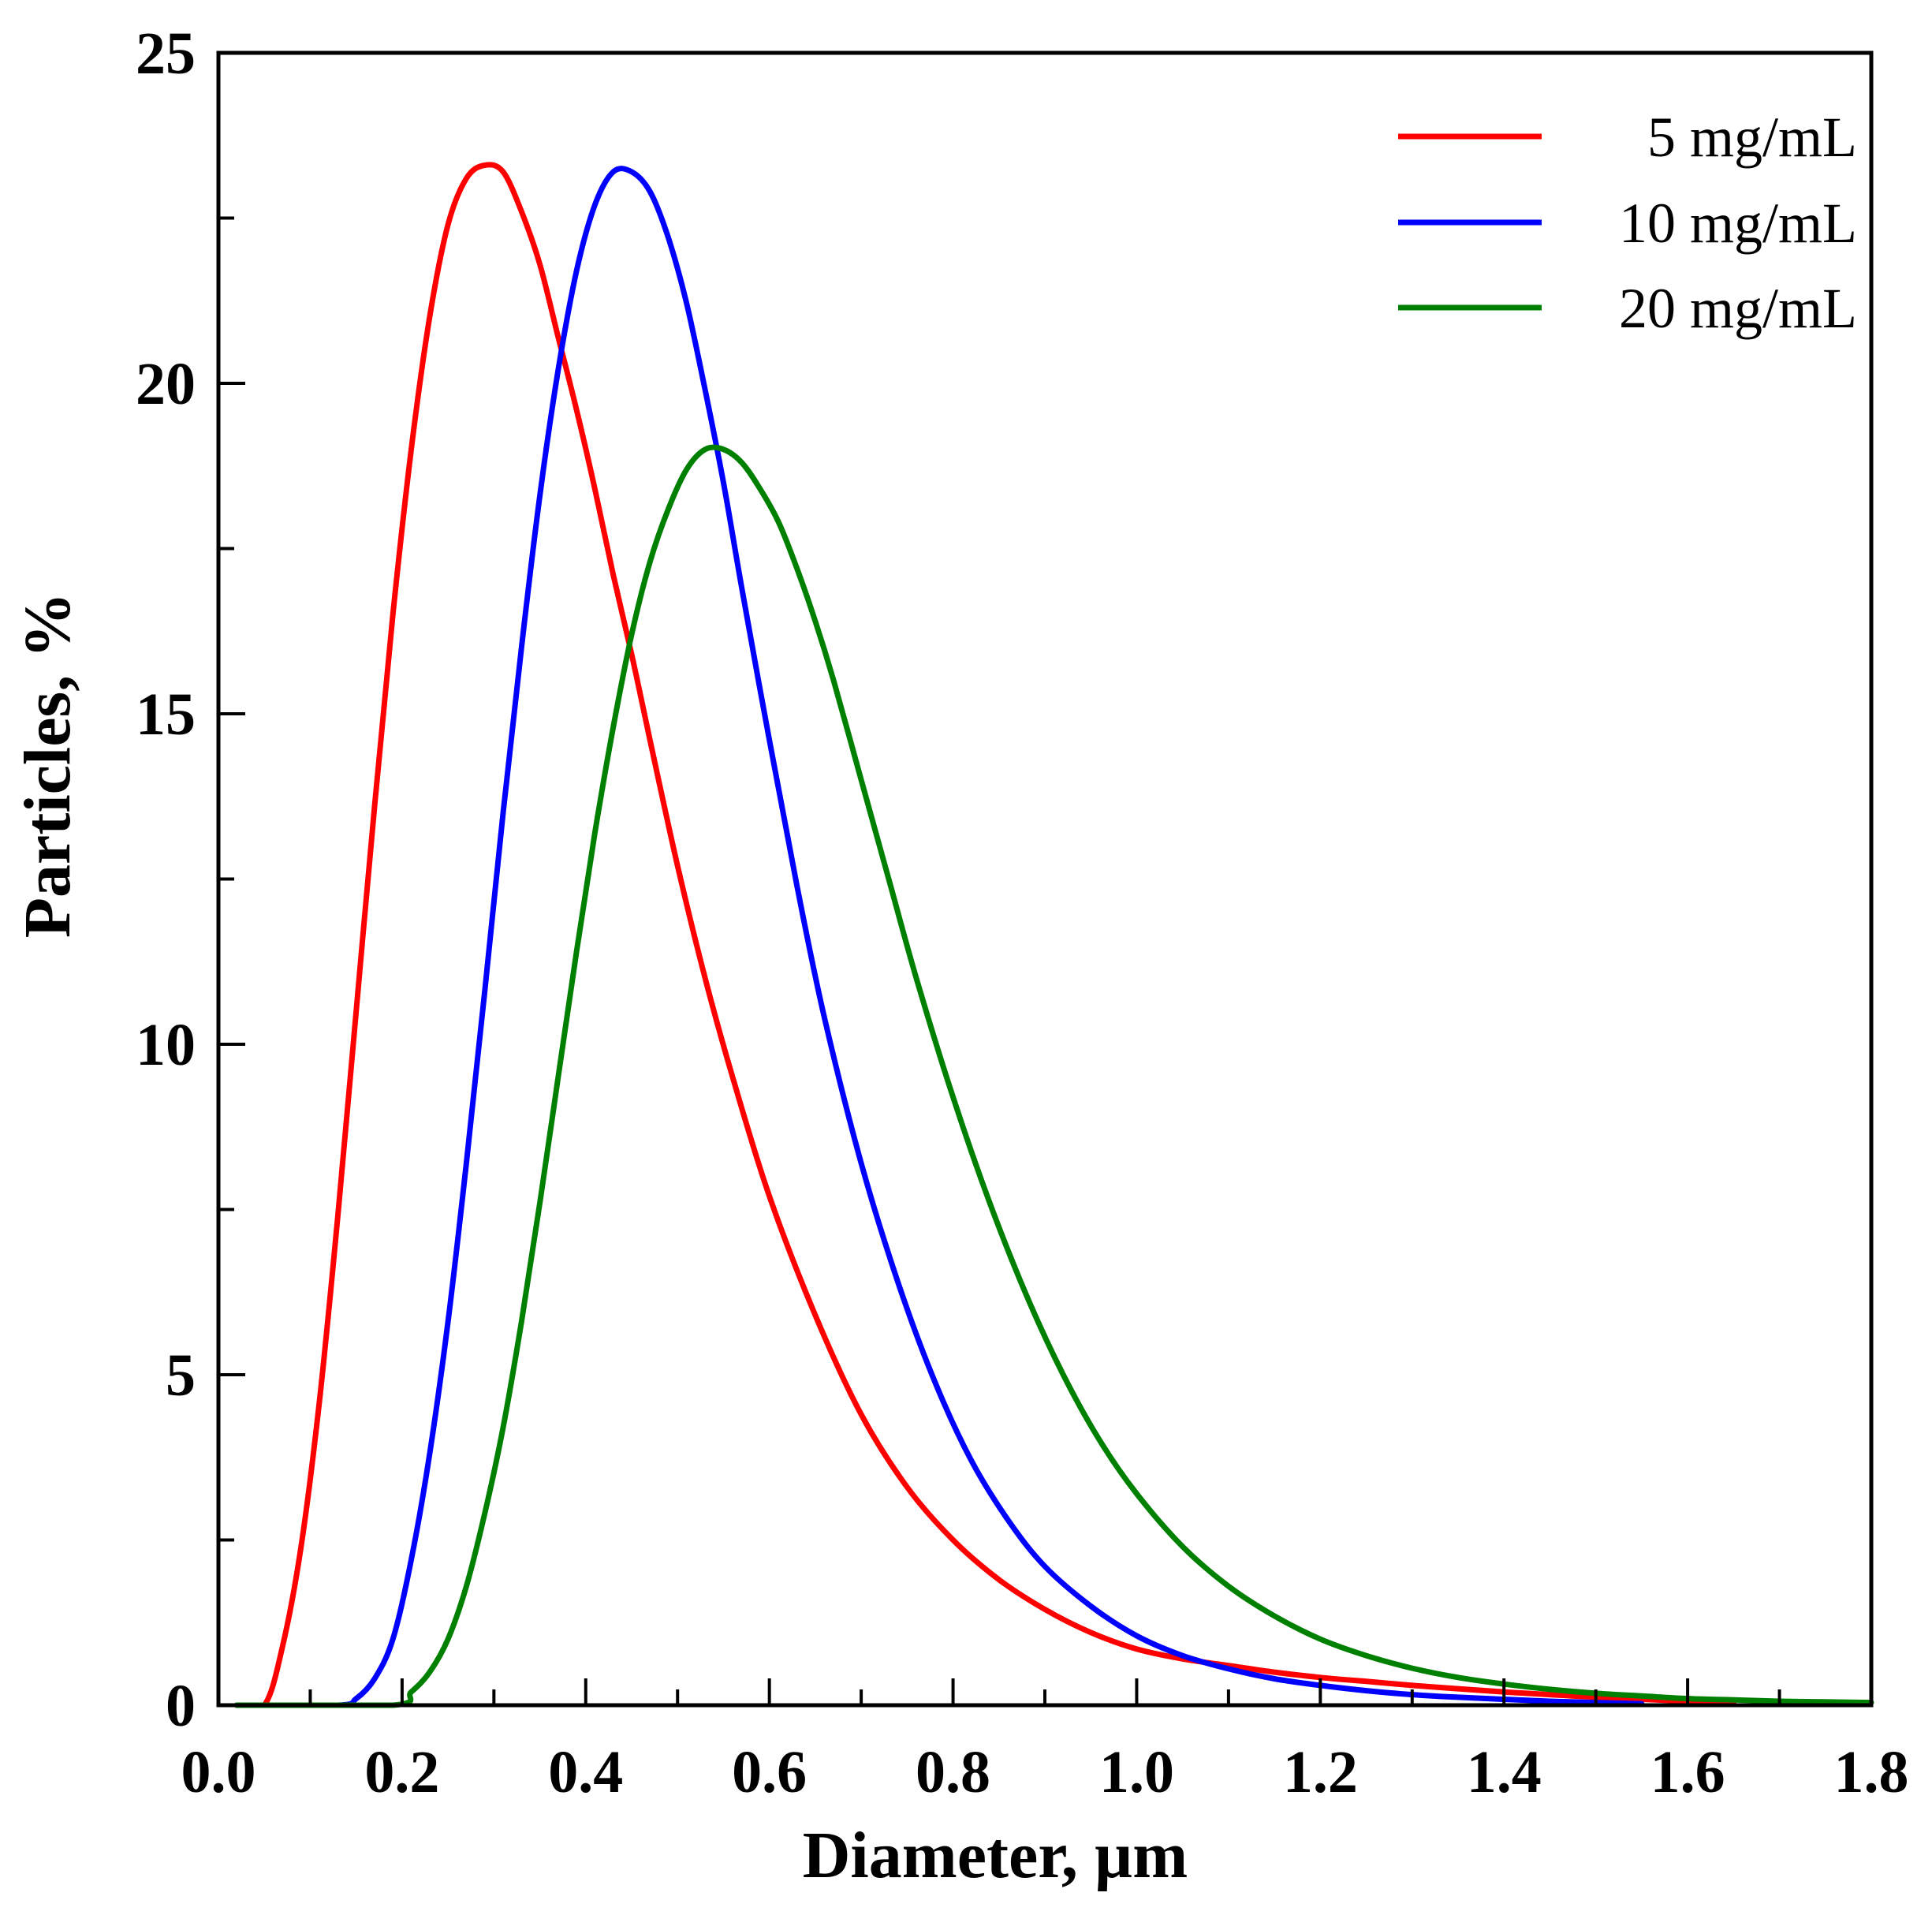 The height and width of the screenshot is (1915, 1932). I want to click on y-tick-label: 15, so click(166, 714).